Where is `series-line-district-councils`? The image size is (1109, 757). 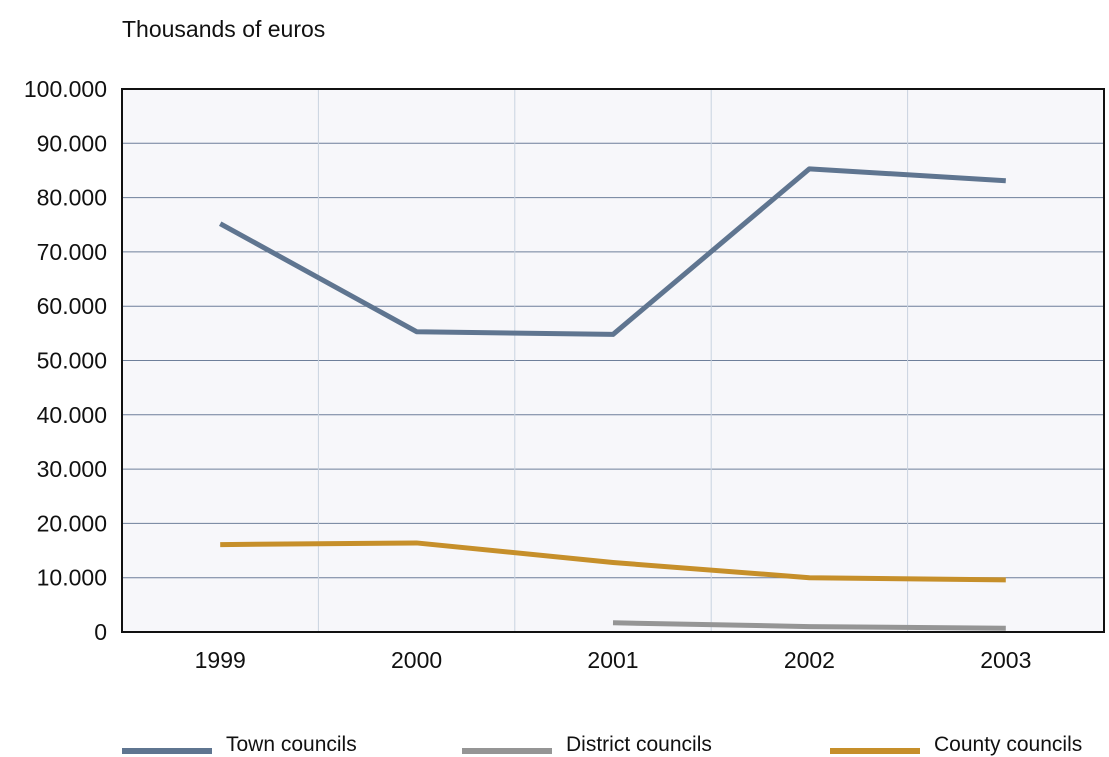 series-line-district-councils is located at coordinates (809, 625).